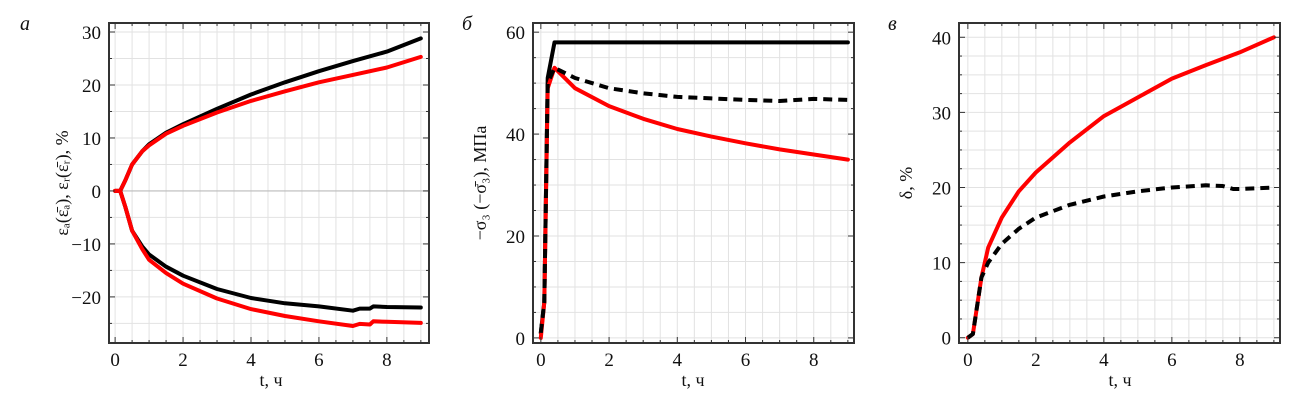 This screenshot has height=407, width=1301. I want to click on panel-letter: в, so click(892, 24).